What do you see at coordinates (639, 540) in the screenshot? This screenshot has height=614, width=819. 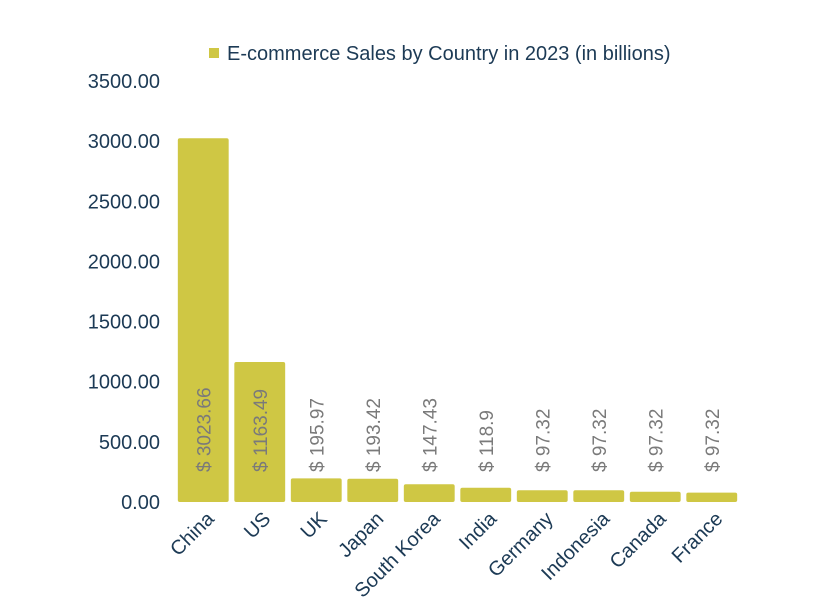 I see `x-tick-label: Canada` at bounding box center [639, 540].